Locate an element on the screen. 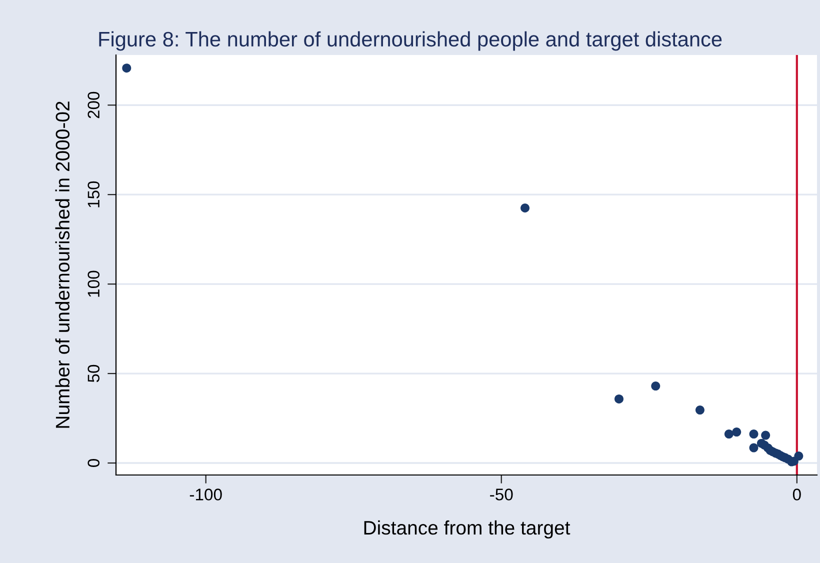 This screenshot has height=563, width=820. y-tick-label: 50 is located at coordinates (94, 373).